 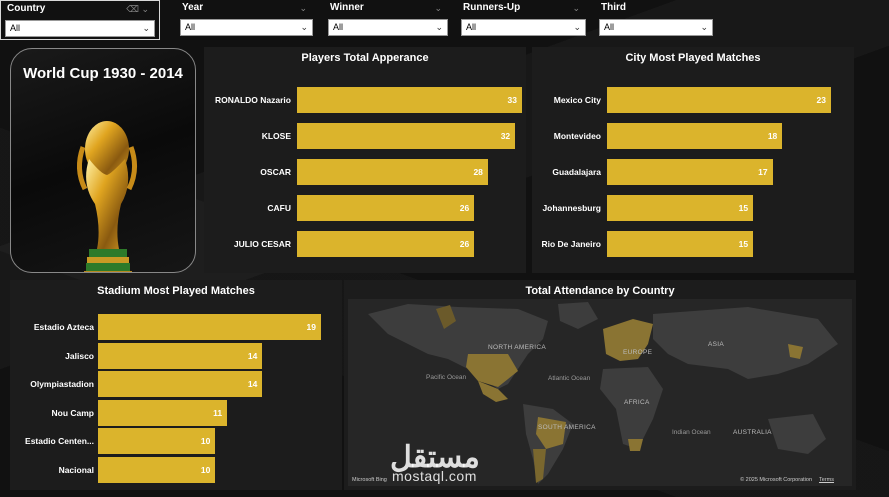 I want to click on players-bar: 33, so click(x=409, y=100).